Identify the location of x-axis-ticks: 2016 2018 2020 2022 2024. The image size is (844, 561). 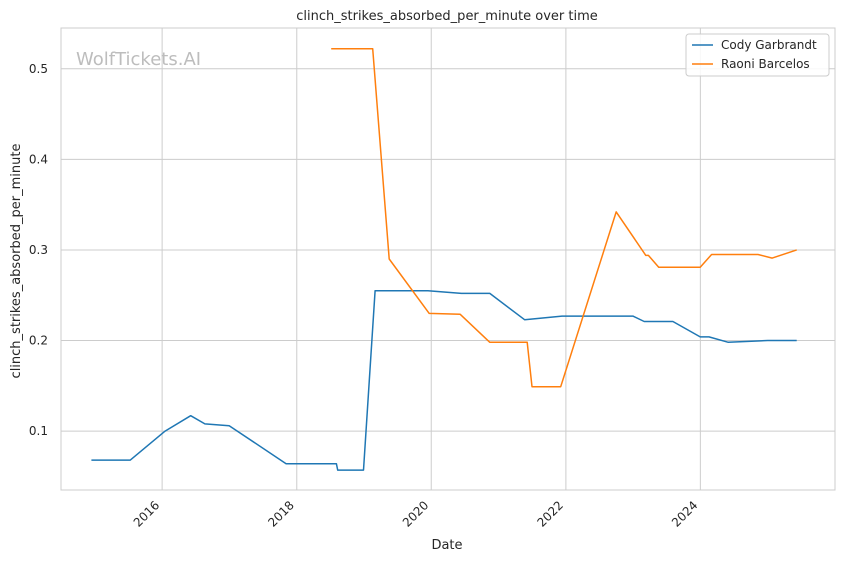
(416, 513).